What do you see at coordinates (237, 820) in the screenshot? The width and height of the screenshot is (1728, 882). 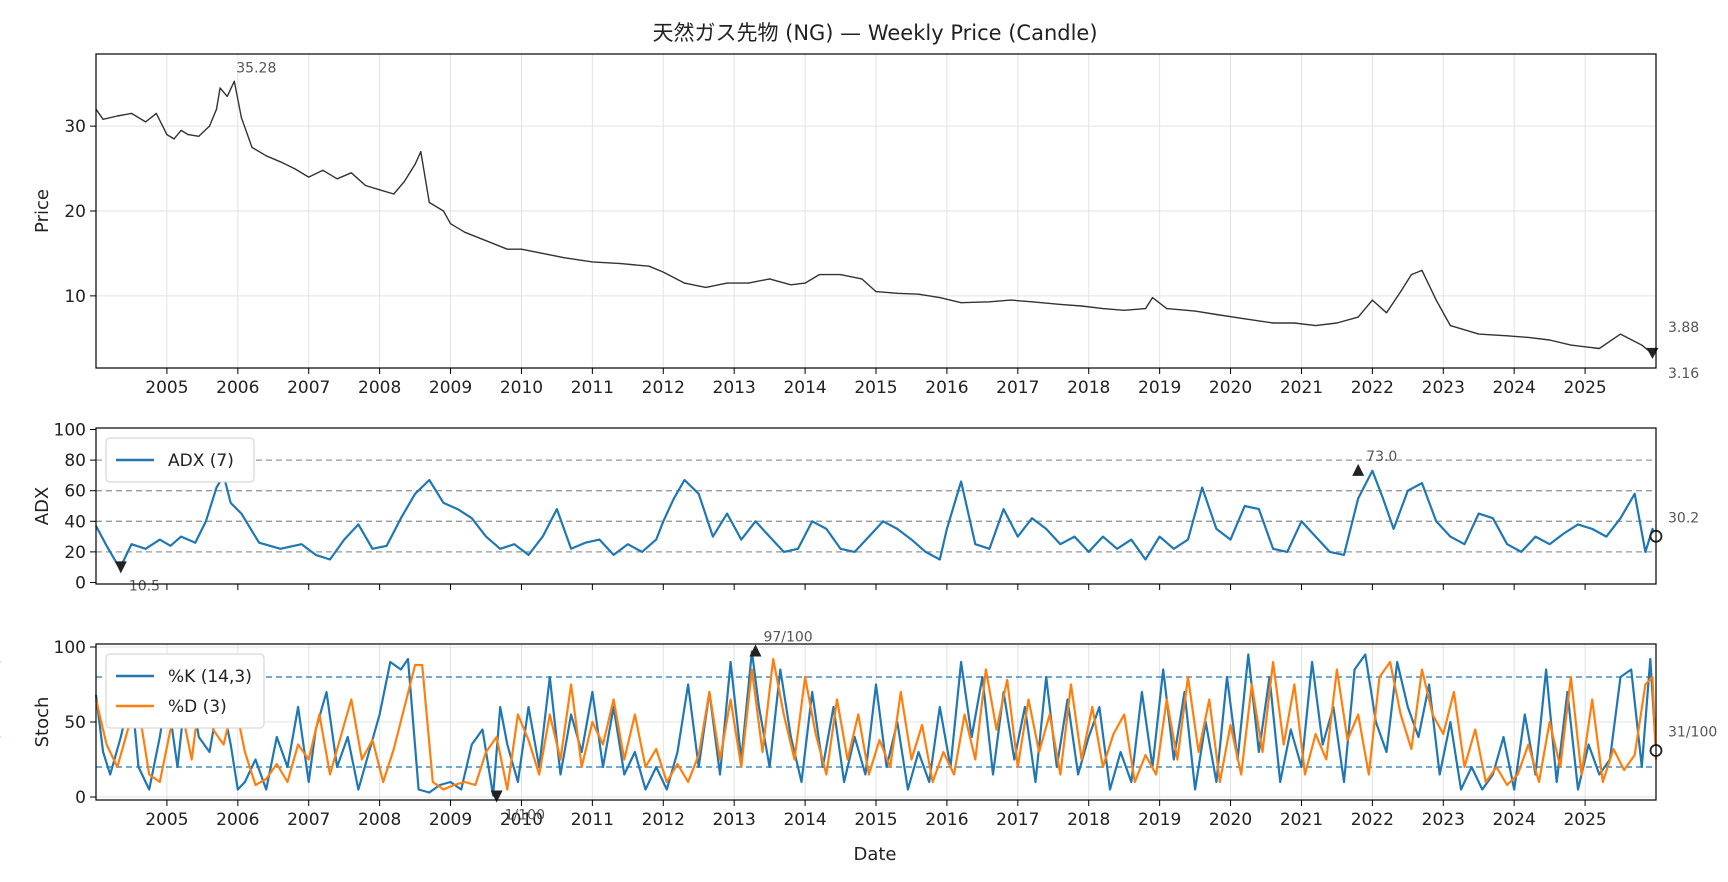 I see `x-tick-label: 2006` at bounding box center [237, 820].